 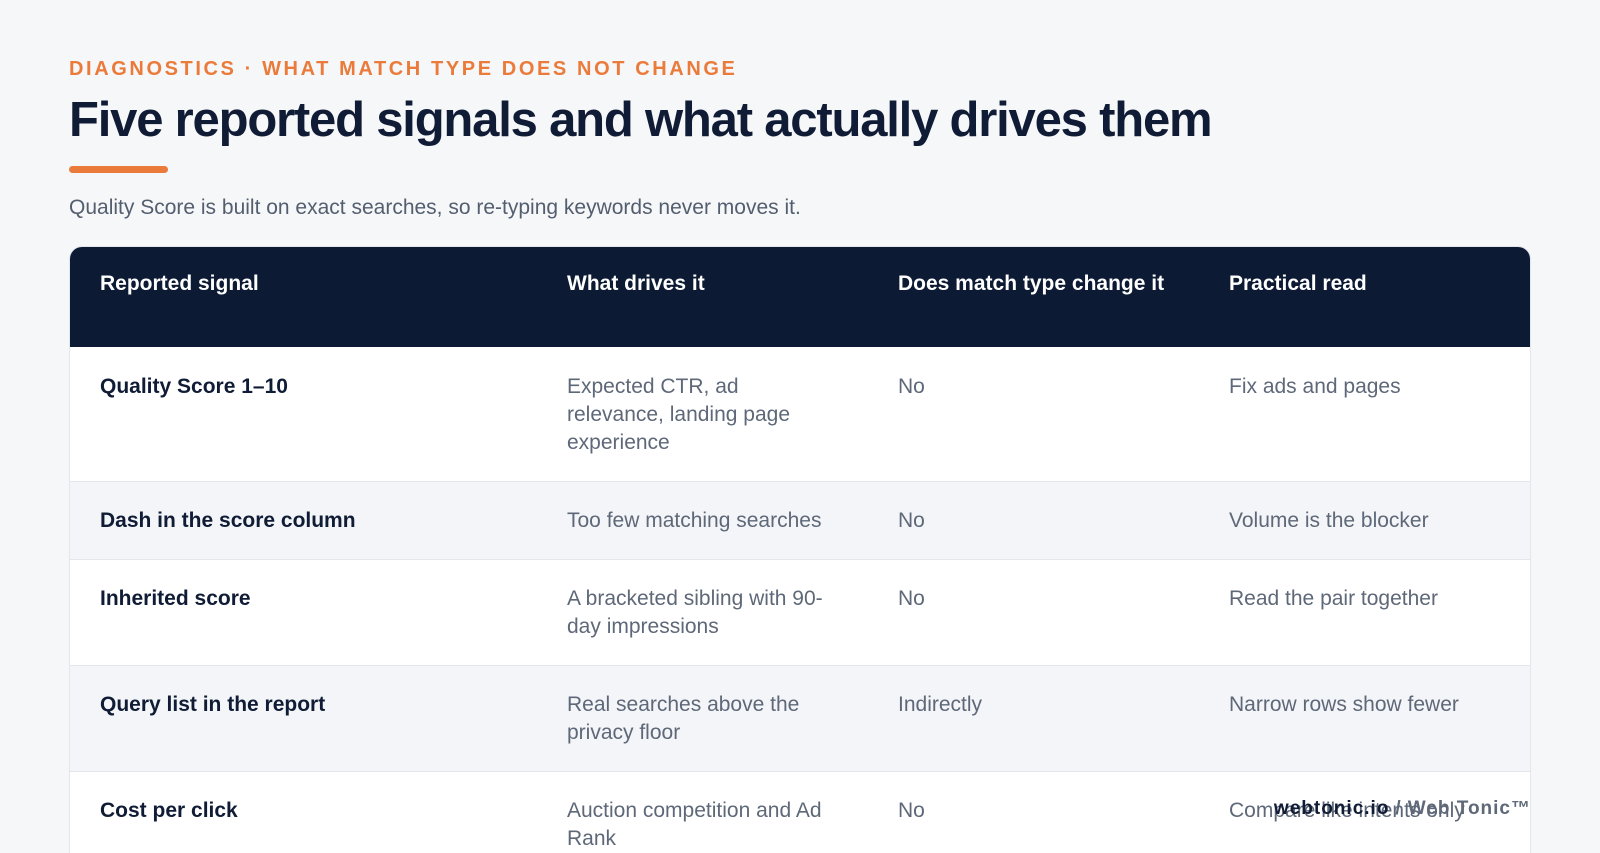 What do you see at coordinates (702, 718) in the screenshot?
I see `cell-driver: Real searches above the privacy floor` at bounding box center [702, 718].